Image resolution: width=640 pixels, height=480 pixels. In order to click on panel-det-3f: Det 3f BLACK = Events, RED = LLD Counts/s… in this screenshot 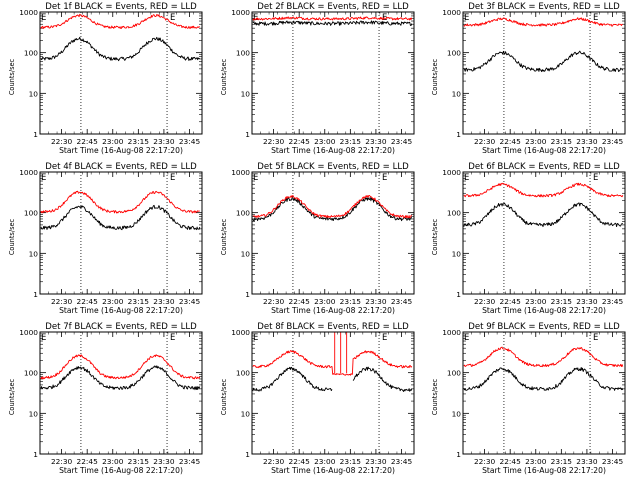, I will do `click(528, 78)`.